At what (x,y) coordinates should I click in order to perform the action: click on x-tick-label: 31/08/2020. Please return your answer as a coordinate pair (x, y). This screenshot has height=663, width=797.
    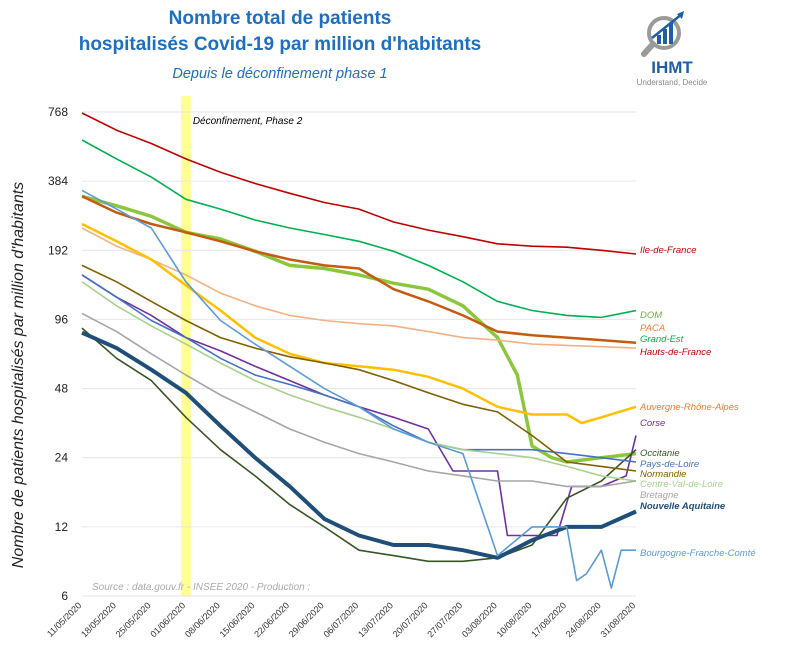
    Looking at the image, I should click on (617, 619).